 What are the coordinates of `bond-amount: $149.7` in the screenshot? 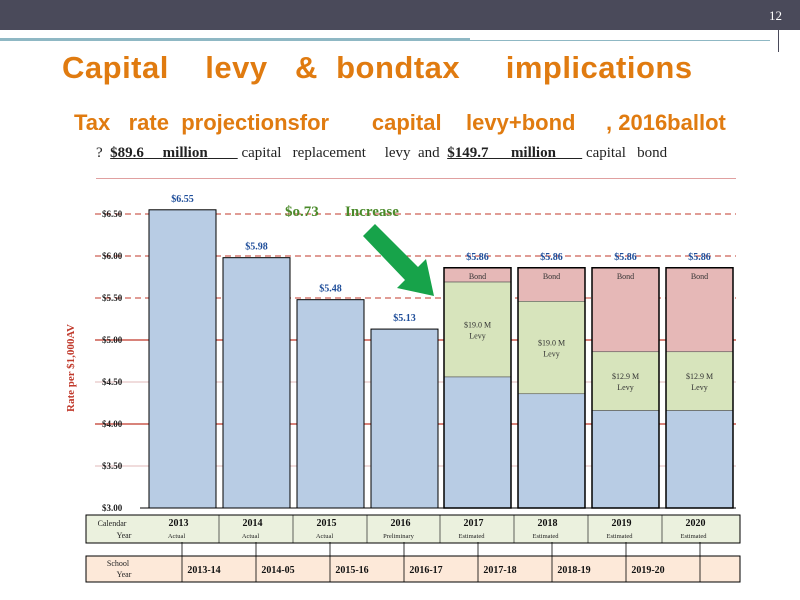 It's located at (468, 153).